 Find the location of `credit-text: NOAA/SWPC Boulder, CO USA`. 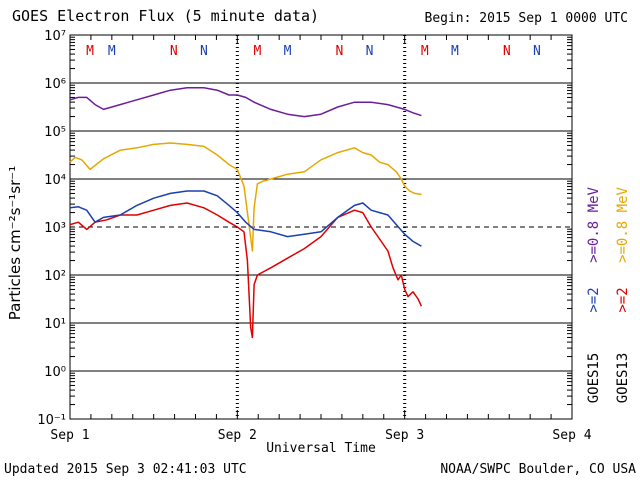

credit-text: NOAA/SWPC Boulder, CO USA is located at coordinates (538, 469).